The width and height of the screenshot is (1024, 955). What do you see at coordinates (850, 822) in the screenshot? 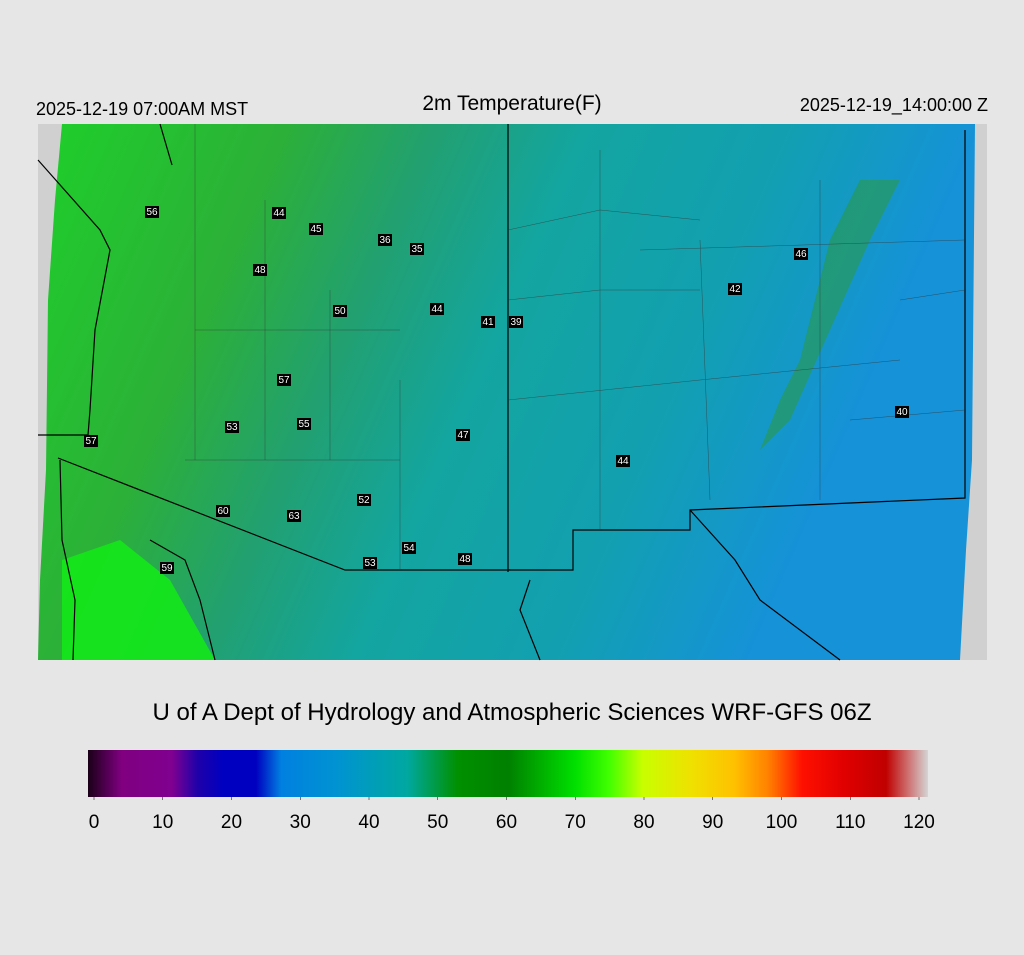
I see `colorbar-tick-label: 110` at bounding box center [850, 822].